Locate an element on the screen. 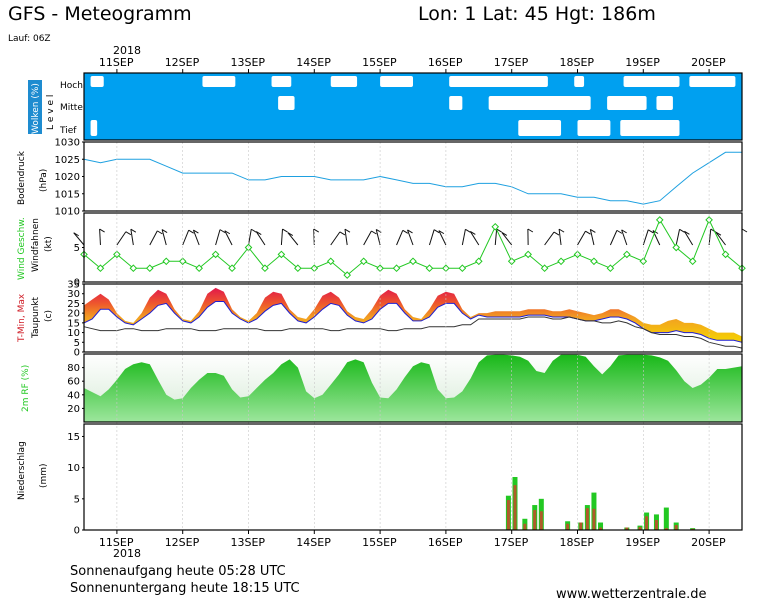 The image size is (768, 600). cloud-axis-label-bg is located at coordinates (35, 107).